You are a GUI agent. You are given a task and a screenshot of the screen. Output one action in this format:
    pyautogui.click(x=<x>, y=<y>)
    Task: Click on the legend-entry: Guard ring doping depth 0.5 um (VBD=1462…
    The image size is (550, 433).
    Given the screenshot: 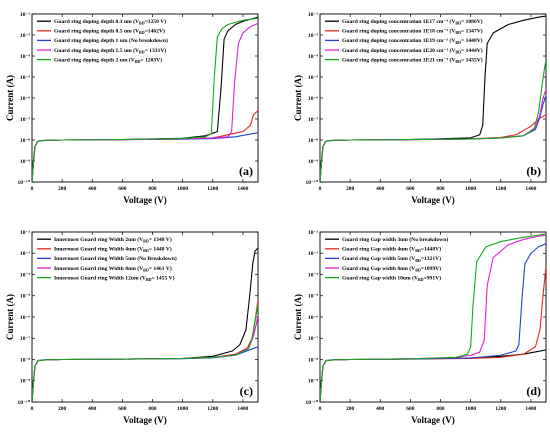 What is the action you would take?
    pyautogui.click(x=109, y=32)
    